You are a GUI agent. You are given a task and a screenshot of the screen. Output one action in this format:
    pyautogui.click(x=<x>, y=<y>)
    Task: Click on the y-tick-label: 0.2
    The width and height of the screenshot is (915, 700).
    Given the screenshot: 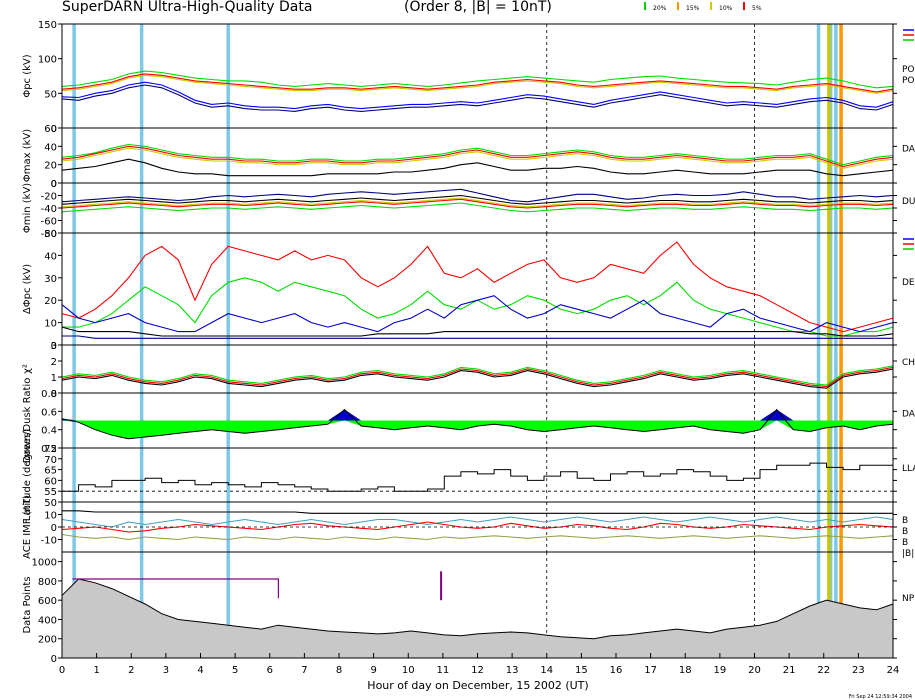 What is the action you would take?
    pyautogui.click(x=49, y=449)
    